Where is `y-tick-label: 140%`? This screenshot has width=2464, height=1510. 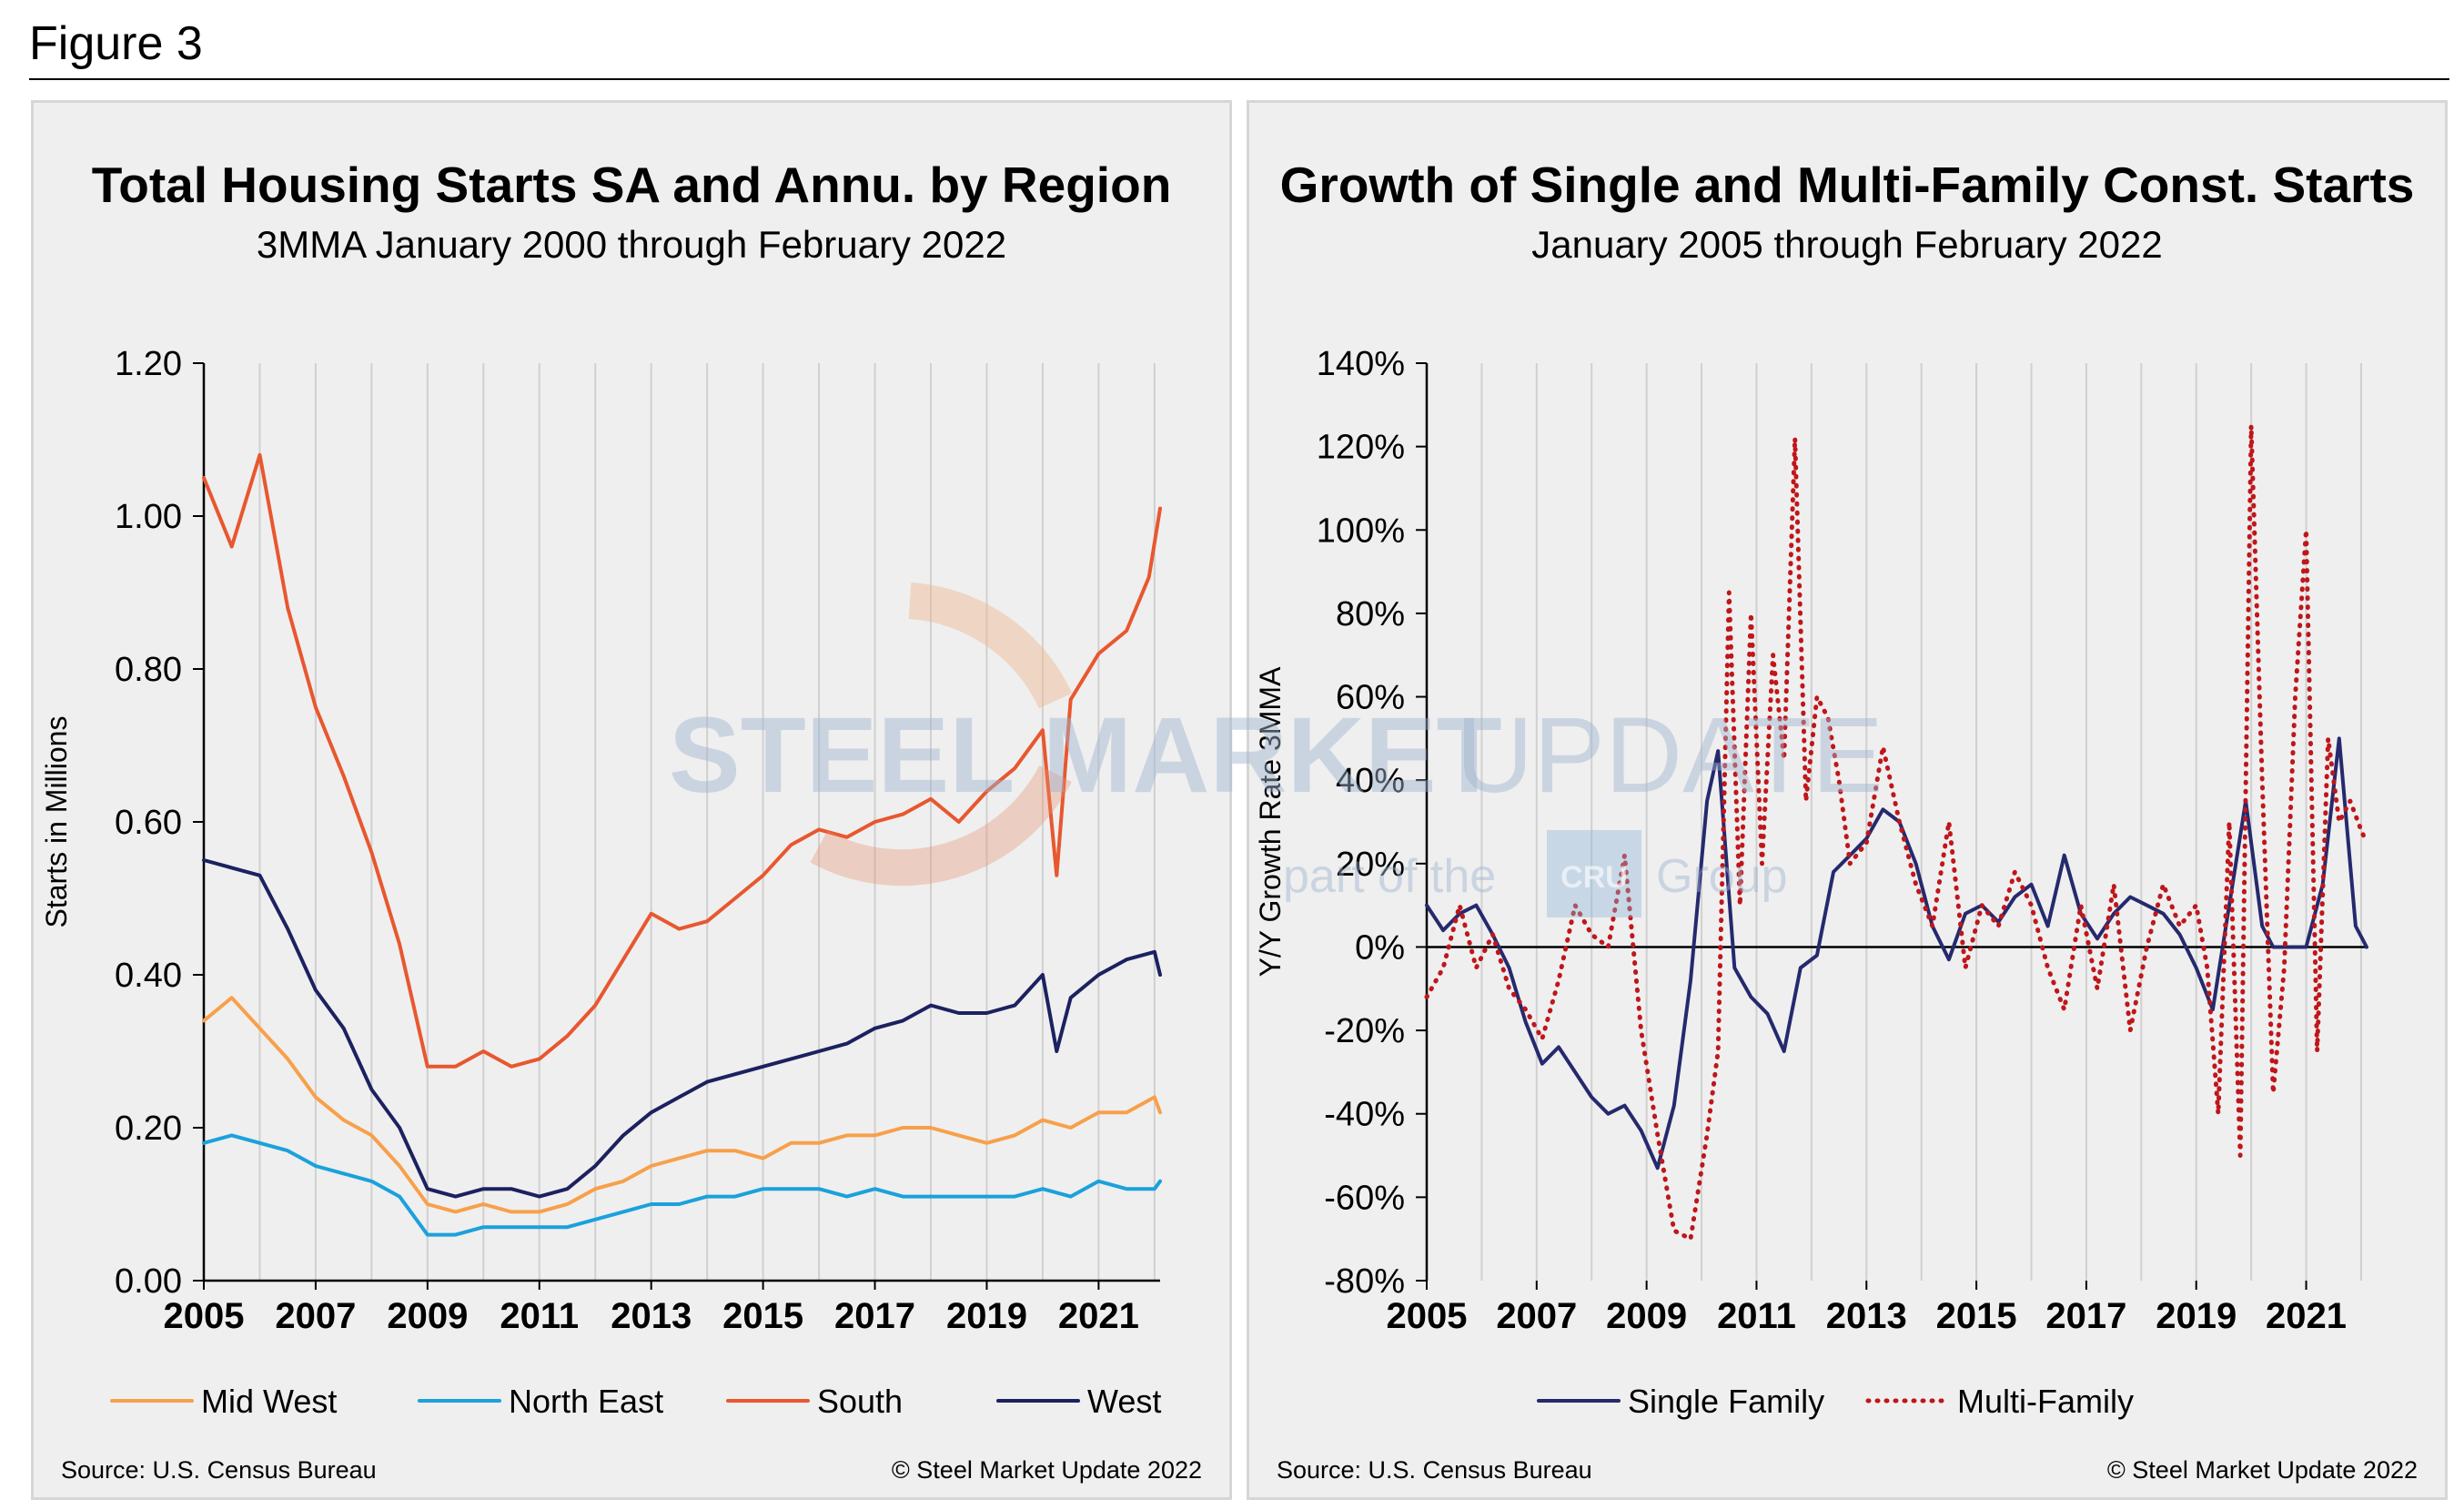
y-tick-label: 140% is located at coordinates (1361, 364).